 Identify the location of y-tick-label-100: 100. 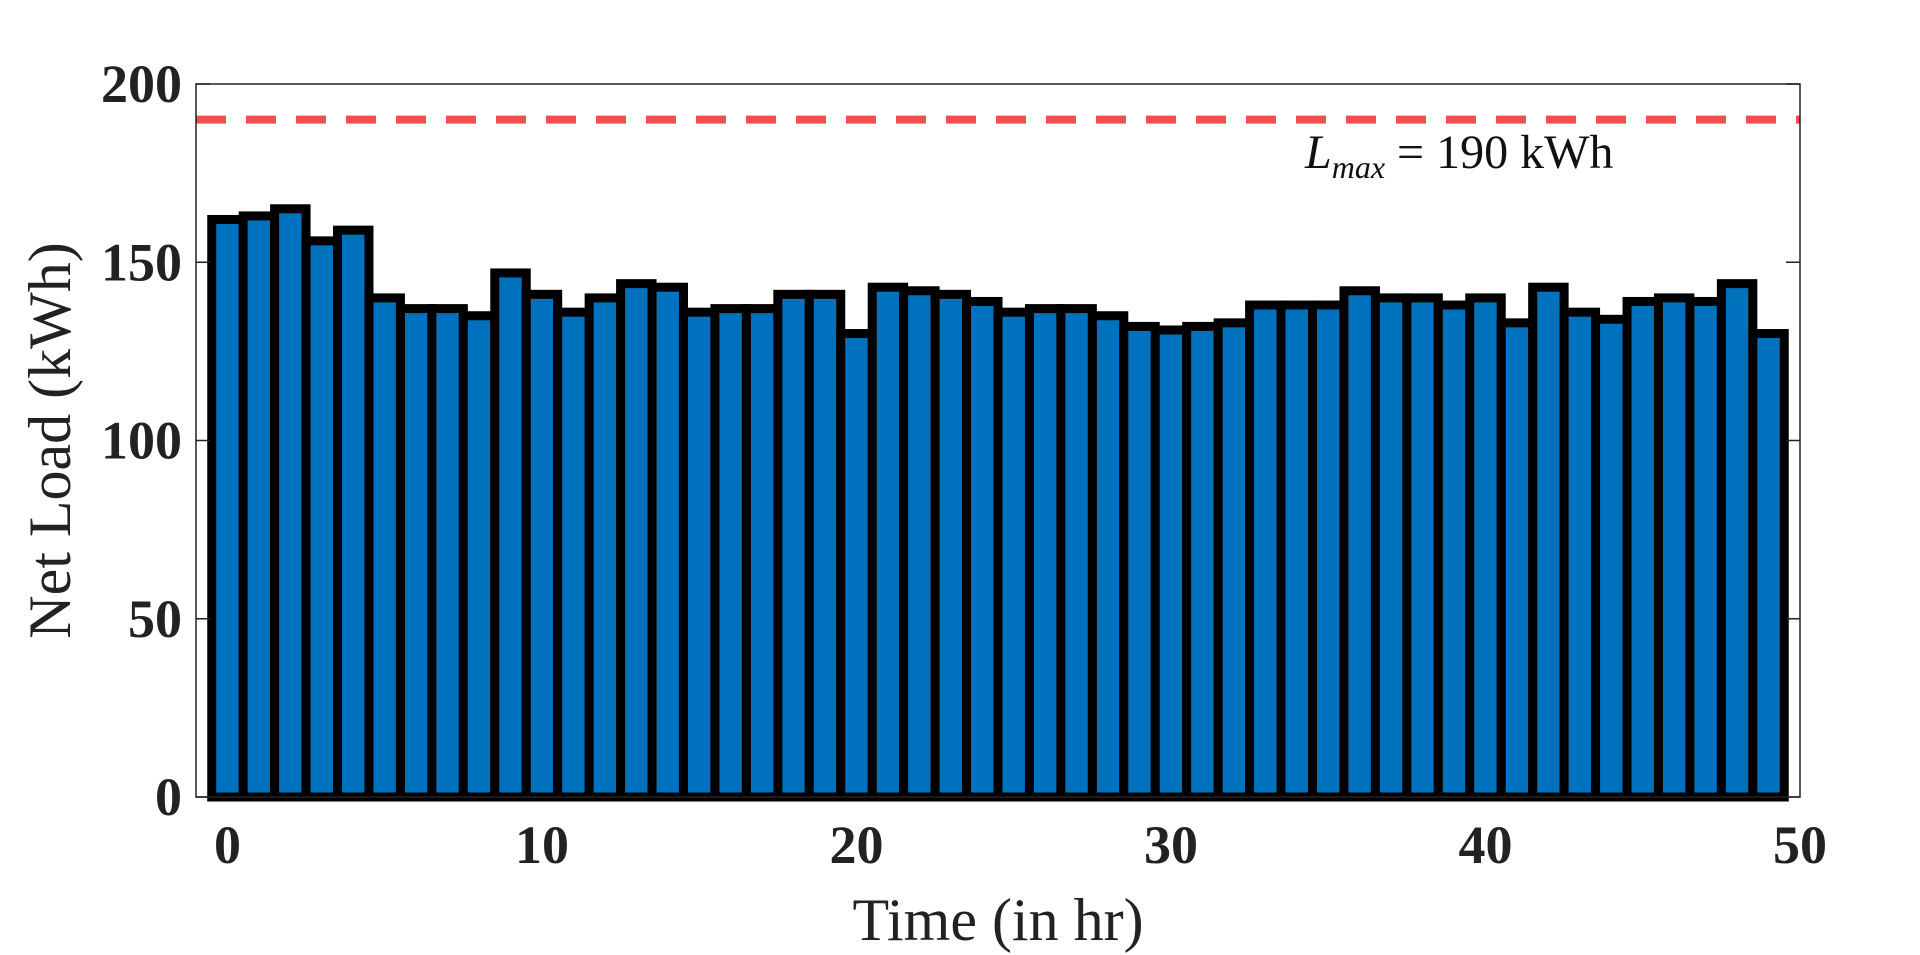
(141, 441).